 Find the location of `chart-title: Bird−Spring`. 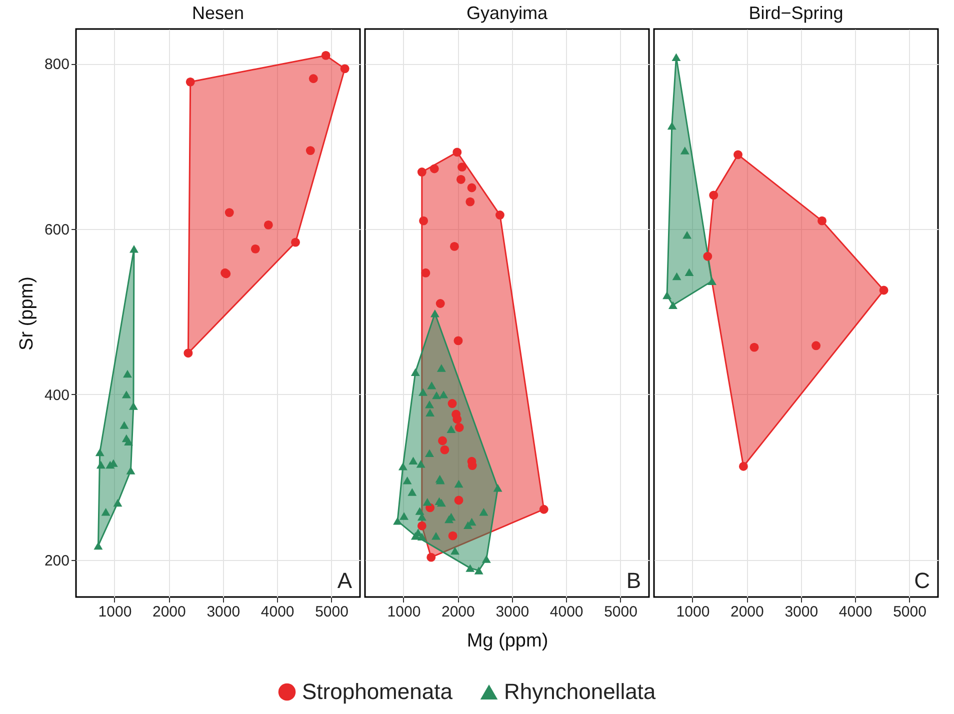

chart-title: Bird−Spring is located at coordinates (796, 13).